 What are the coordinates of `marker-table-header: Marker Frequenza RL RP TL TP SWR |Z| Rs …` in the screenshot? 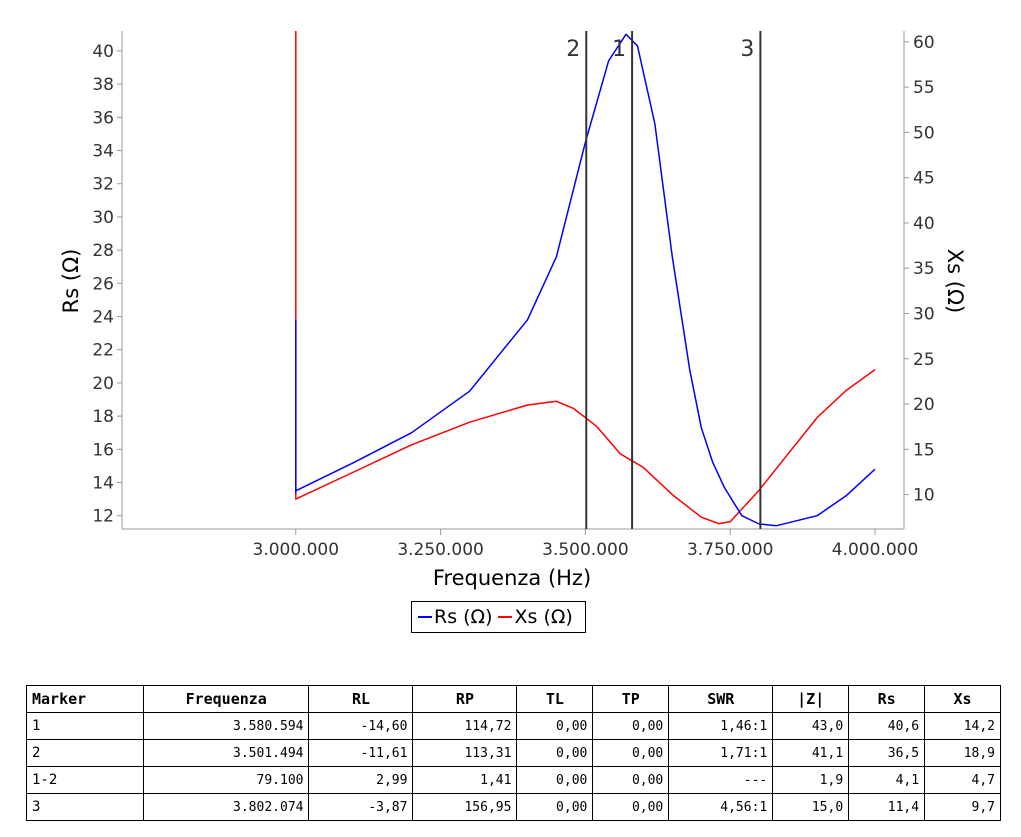 It's located at (513, 699).